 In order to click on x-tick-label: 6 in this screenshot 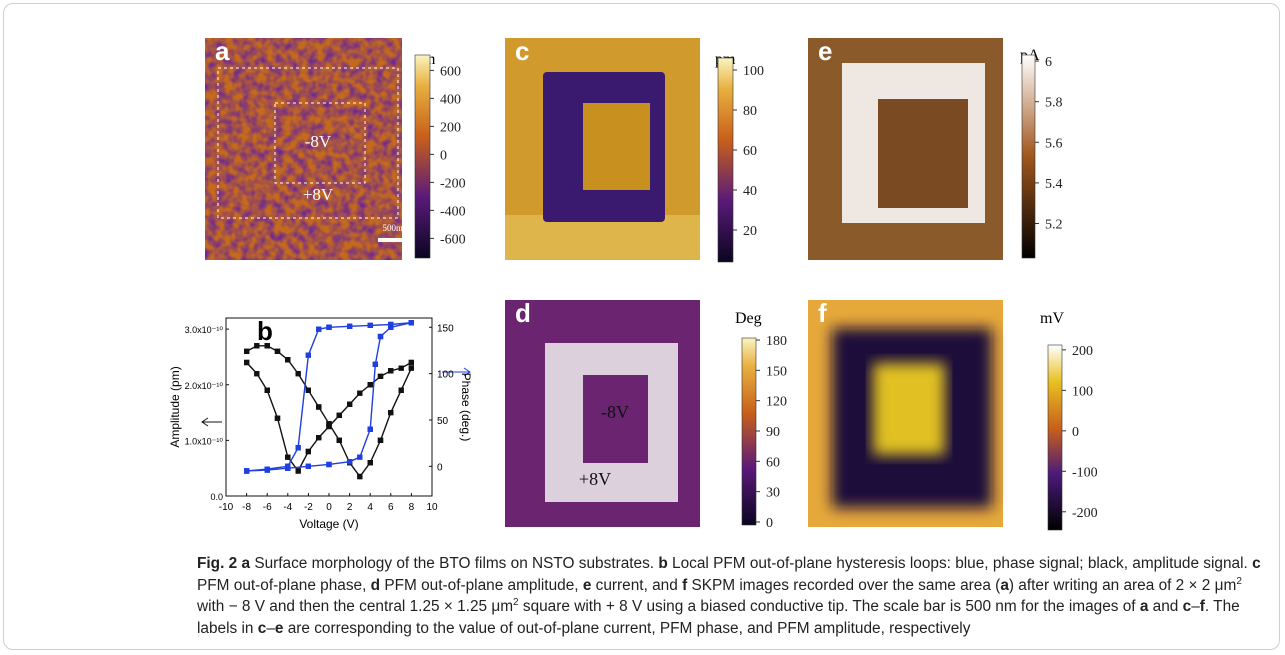, I will do `click(391, 507)`.